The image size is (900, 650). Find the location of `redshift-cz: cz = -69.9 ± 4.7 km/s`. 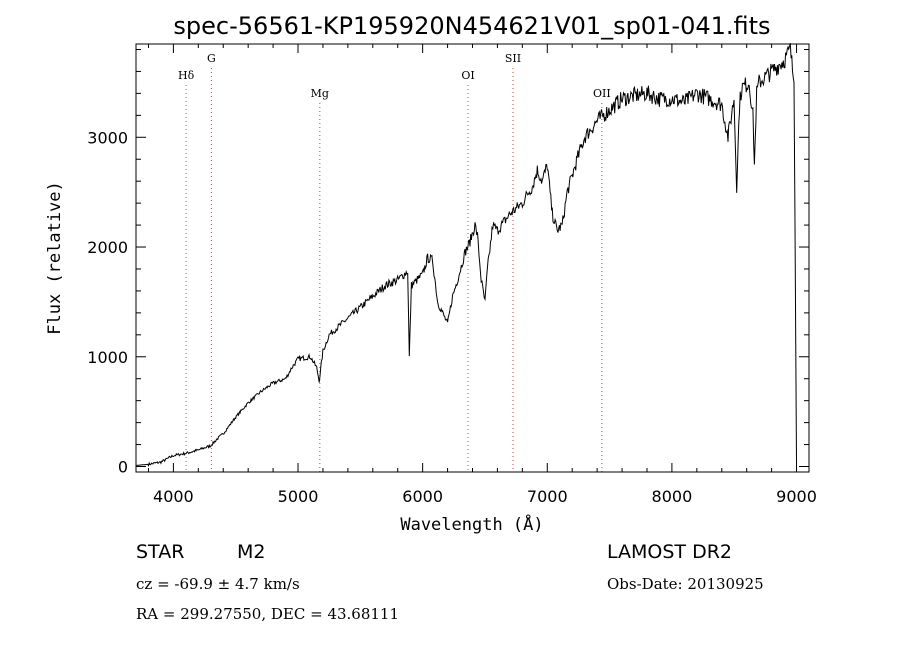

redshift-cz: cz = -69.9 ± 4.7 km/s is located at coordinates (218, 584).